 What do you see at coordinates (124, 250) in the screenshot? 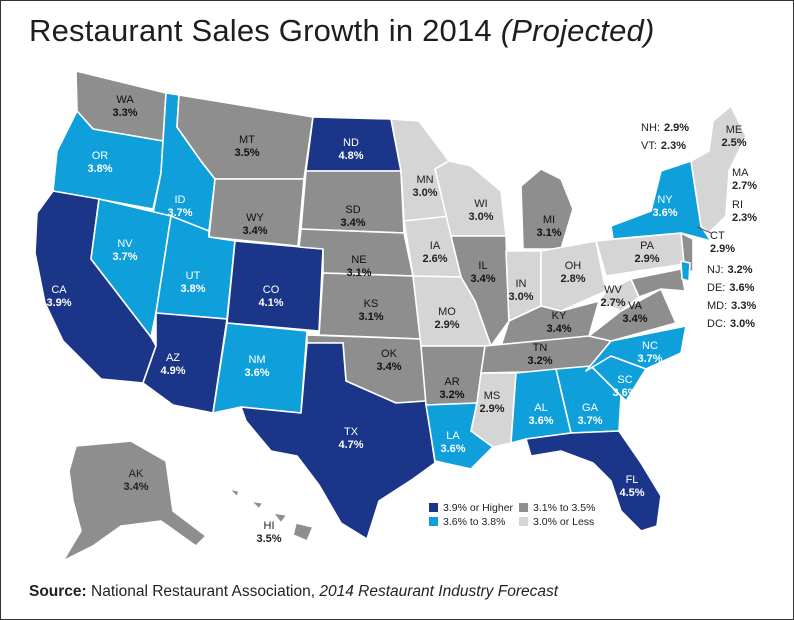
I see `state-label-NV: NV3.7%` at bounding box center [124, 250].